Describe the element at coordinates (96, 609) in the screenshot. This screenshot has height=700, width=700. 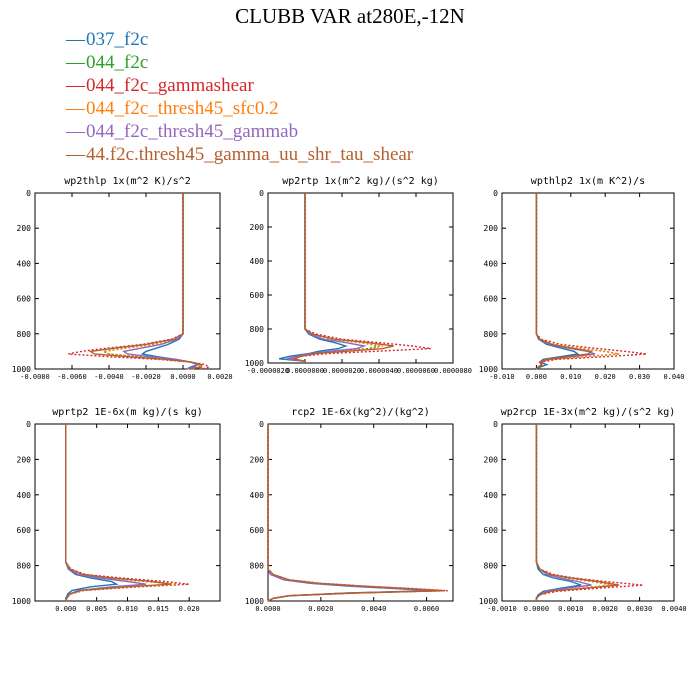
I see `x-tick-label: 0.005` at that location.